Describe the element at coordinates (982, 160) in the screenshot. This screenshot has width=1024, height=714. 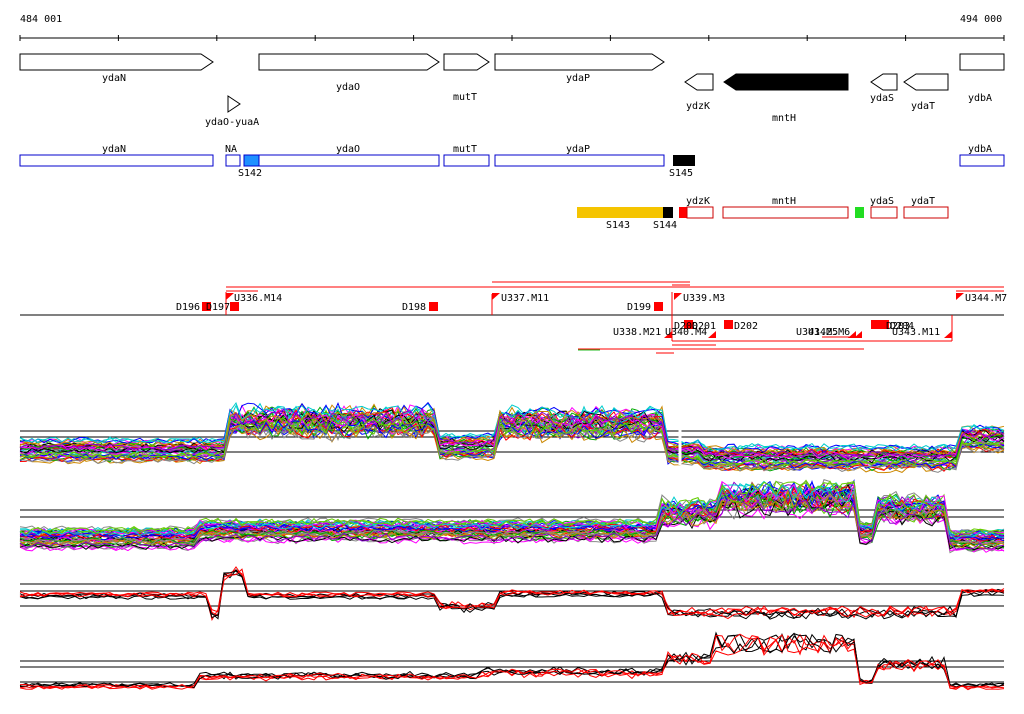
I see `segment-ydbA` at that location.